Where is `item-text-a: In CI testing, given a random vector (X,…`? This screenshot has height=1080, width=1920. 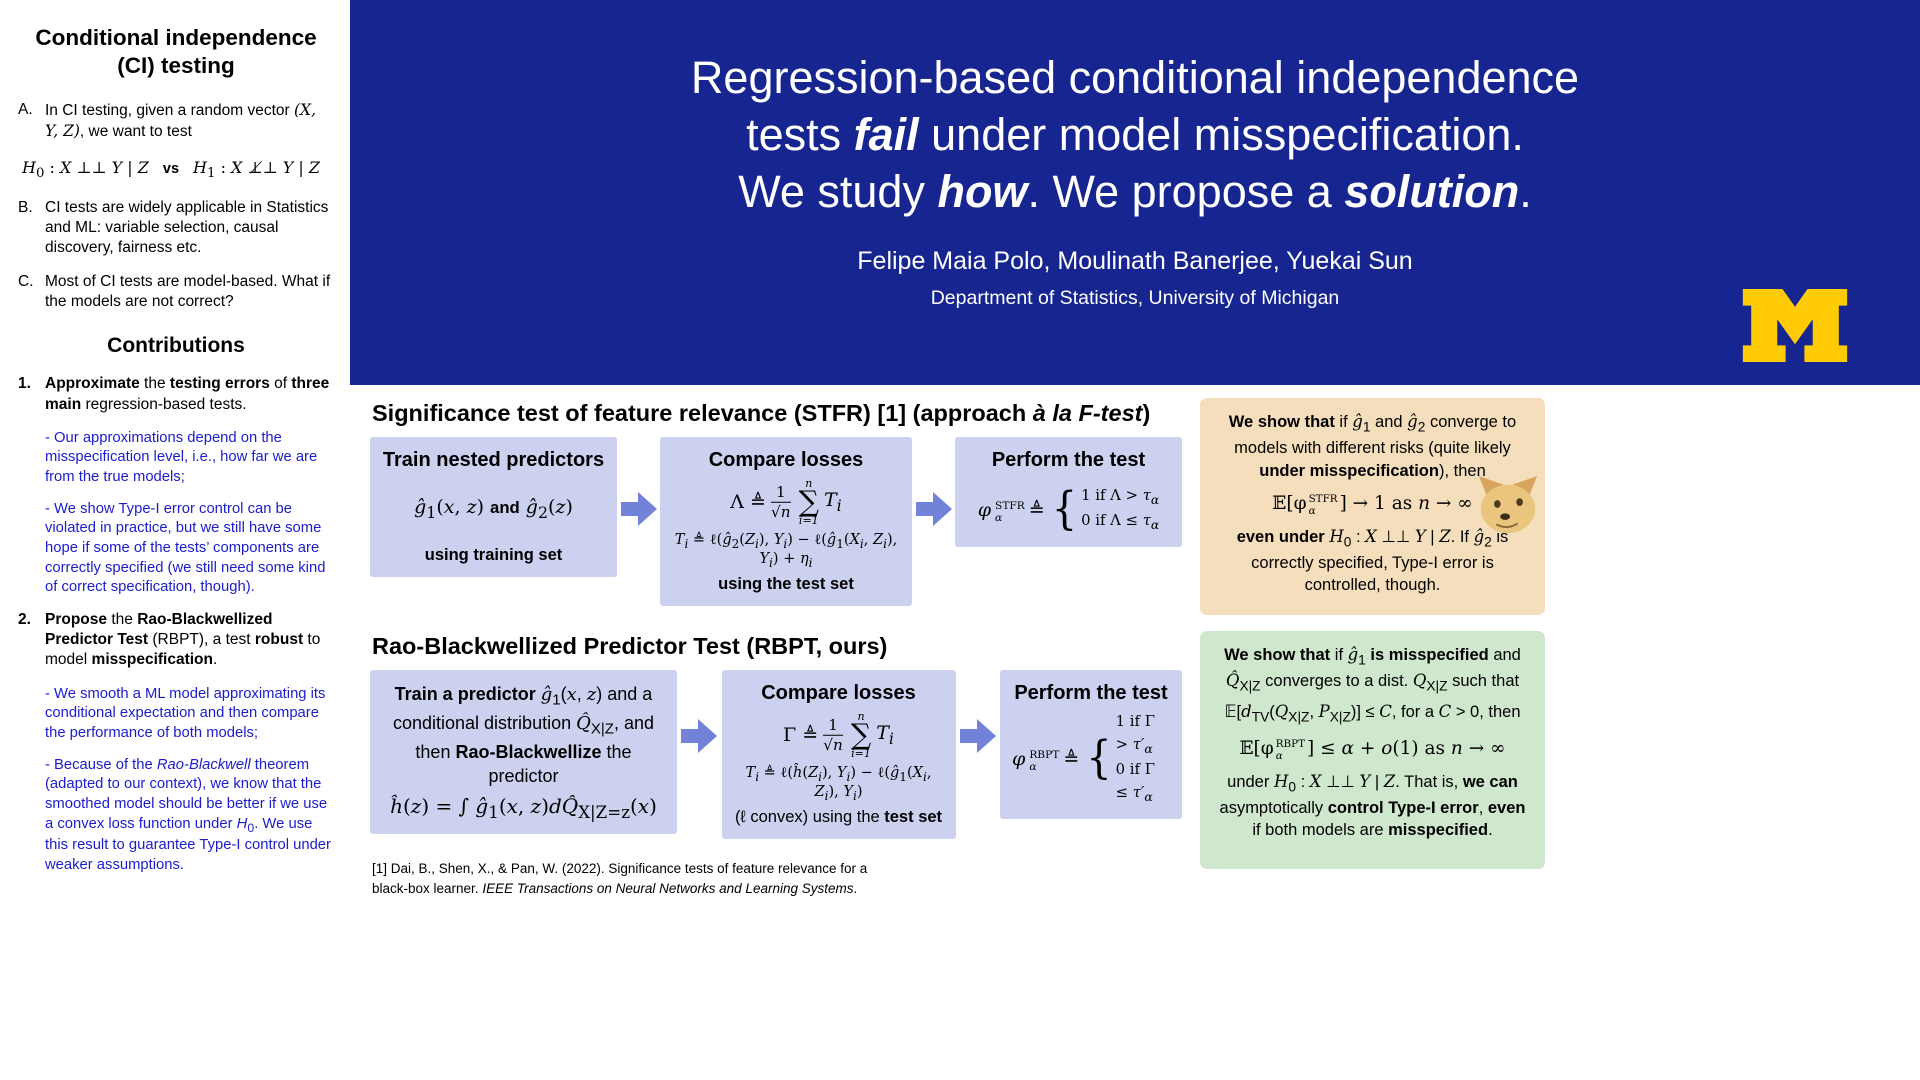 item-text-a: In CI testing, given a random vector (X,… is located at coordinates (180, 121).